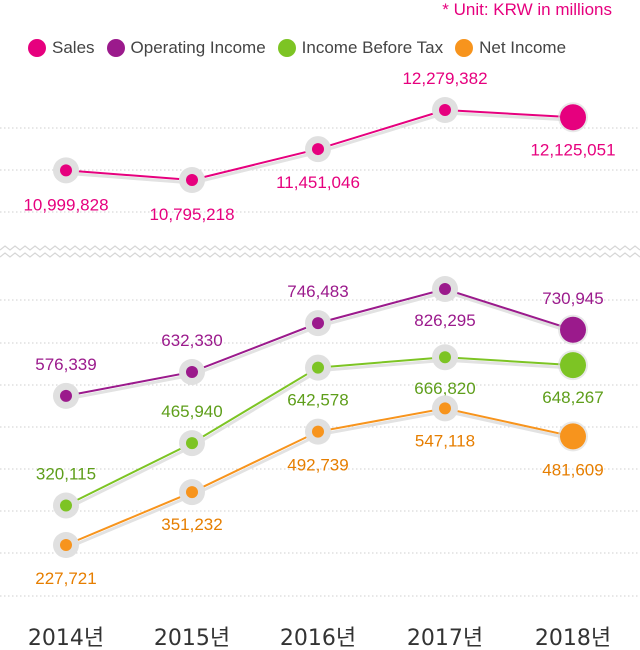 This screenshot has height=650, width=640. Describe the element at coordinates (66, 473) in the screenshot. I see `data-label-income-before-tax: 320,115` at that location.